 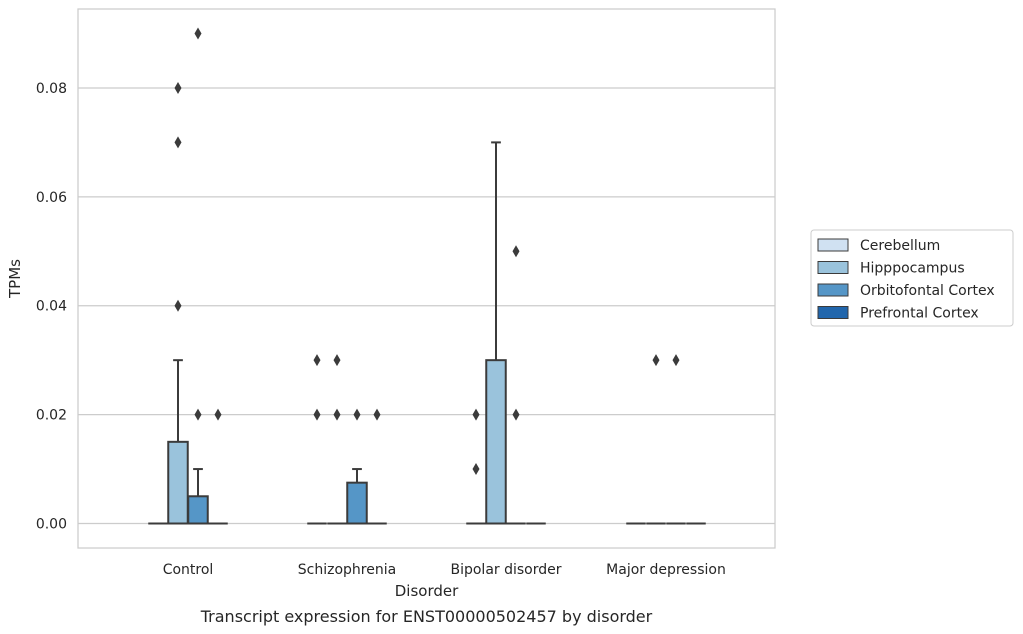 I want to click on legend-label: Cerebellum, so click(x=900, y=246).